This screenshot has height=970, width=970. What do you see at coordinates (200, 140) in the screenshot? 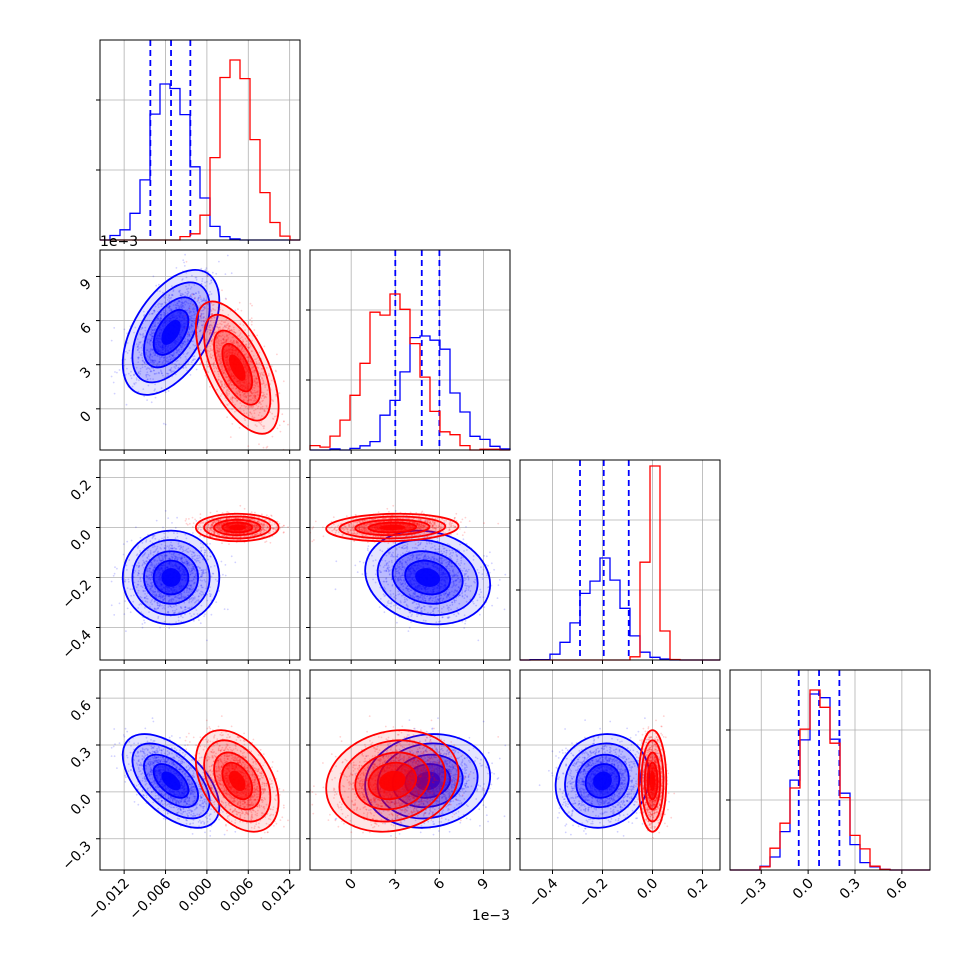
I see `panel-background` at bounding box center [200, 140].